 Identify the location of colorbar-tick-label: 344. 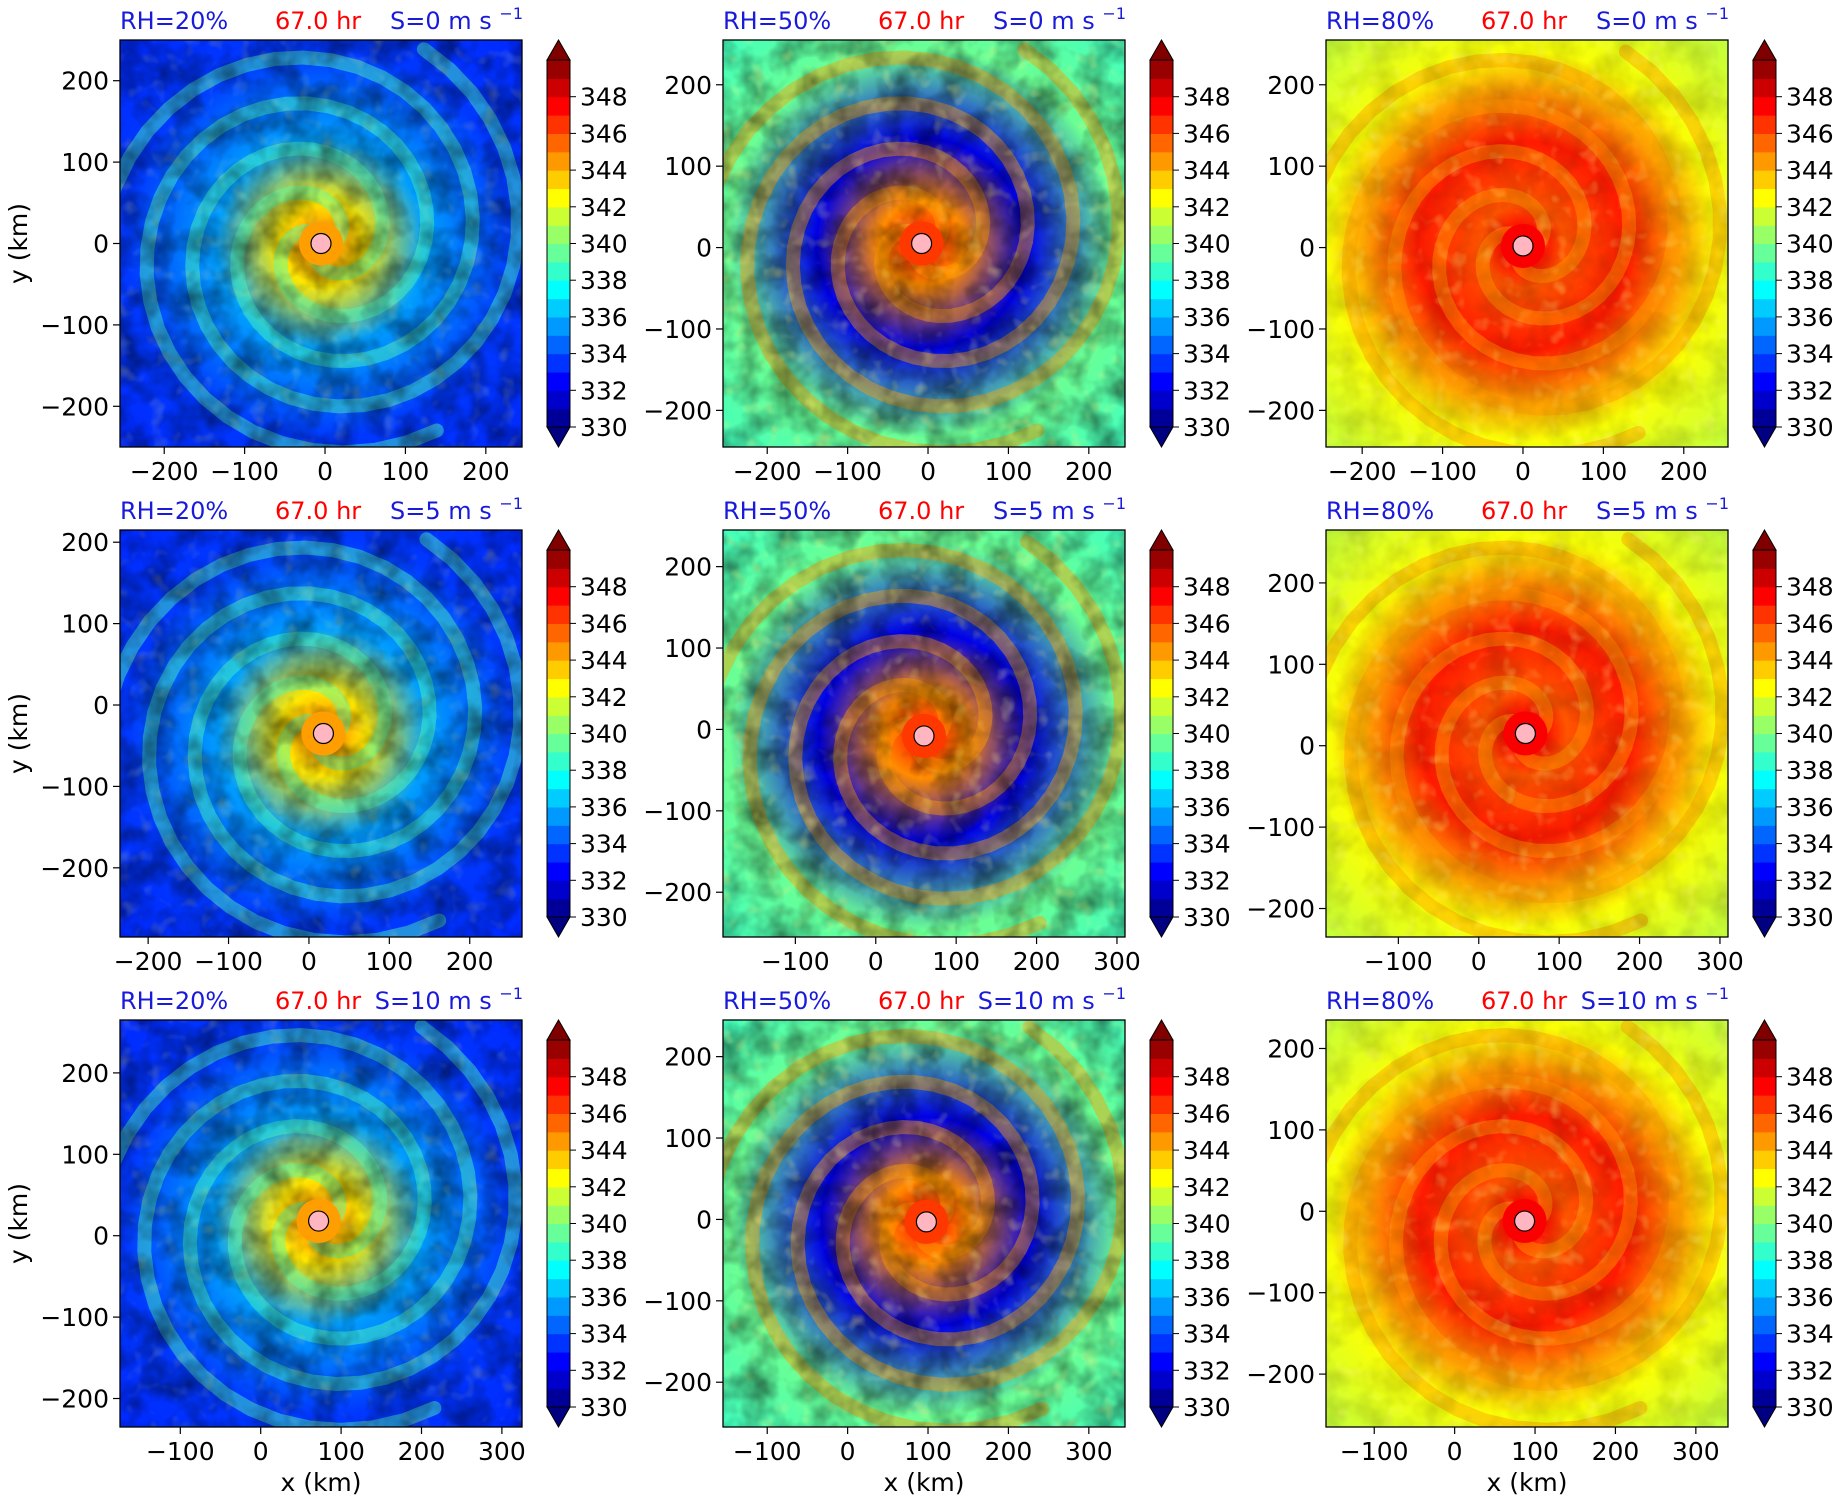
(604, 1150).